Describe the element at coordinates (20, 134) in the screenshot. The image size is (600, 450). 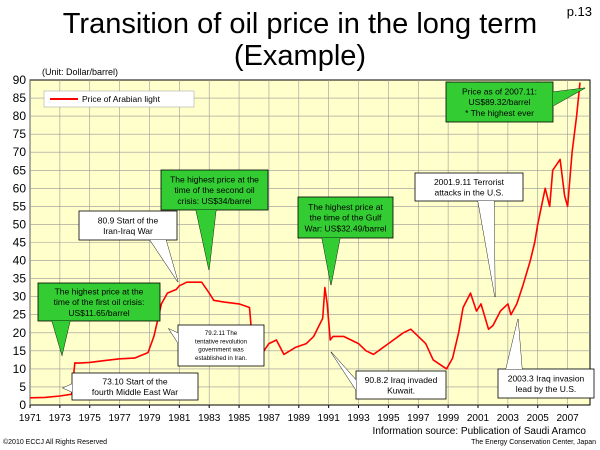
I see `y-tick-label: 75` at that location.